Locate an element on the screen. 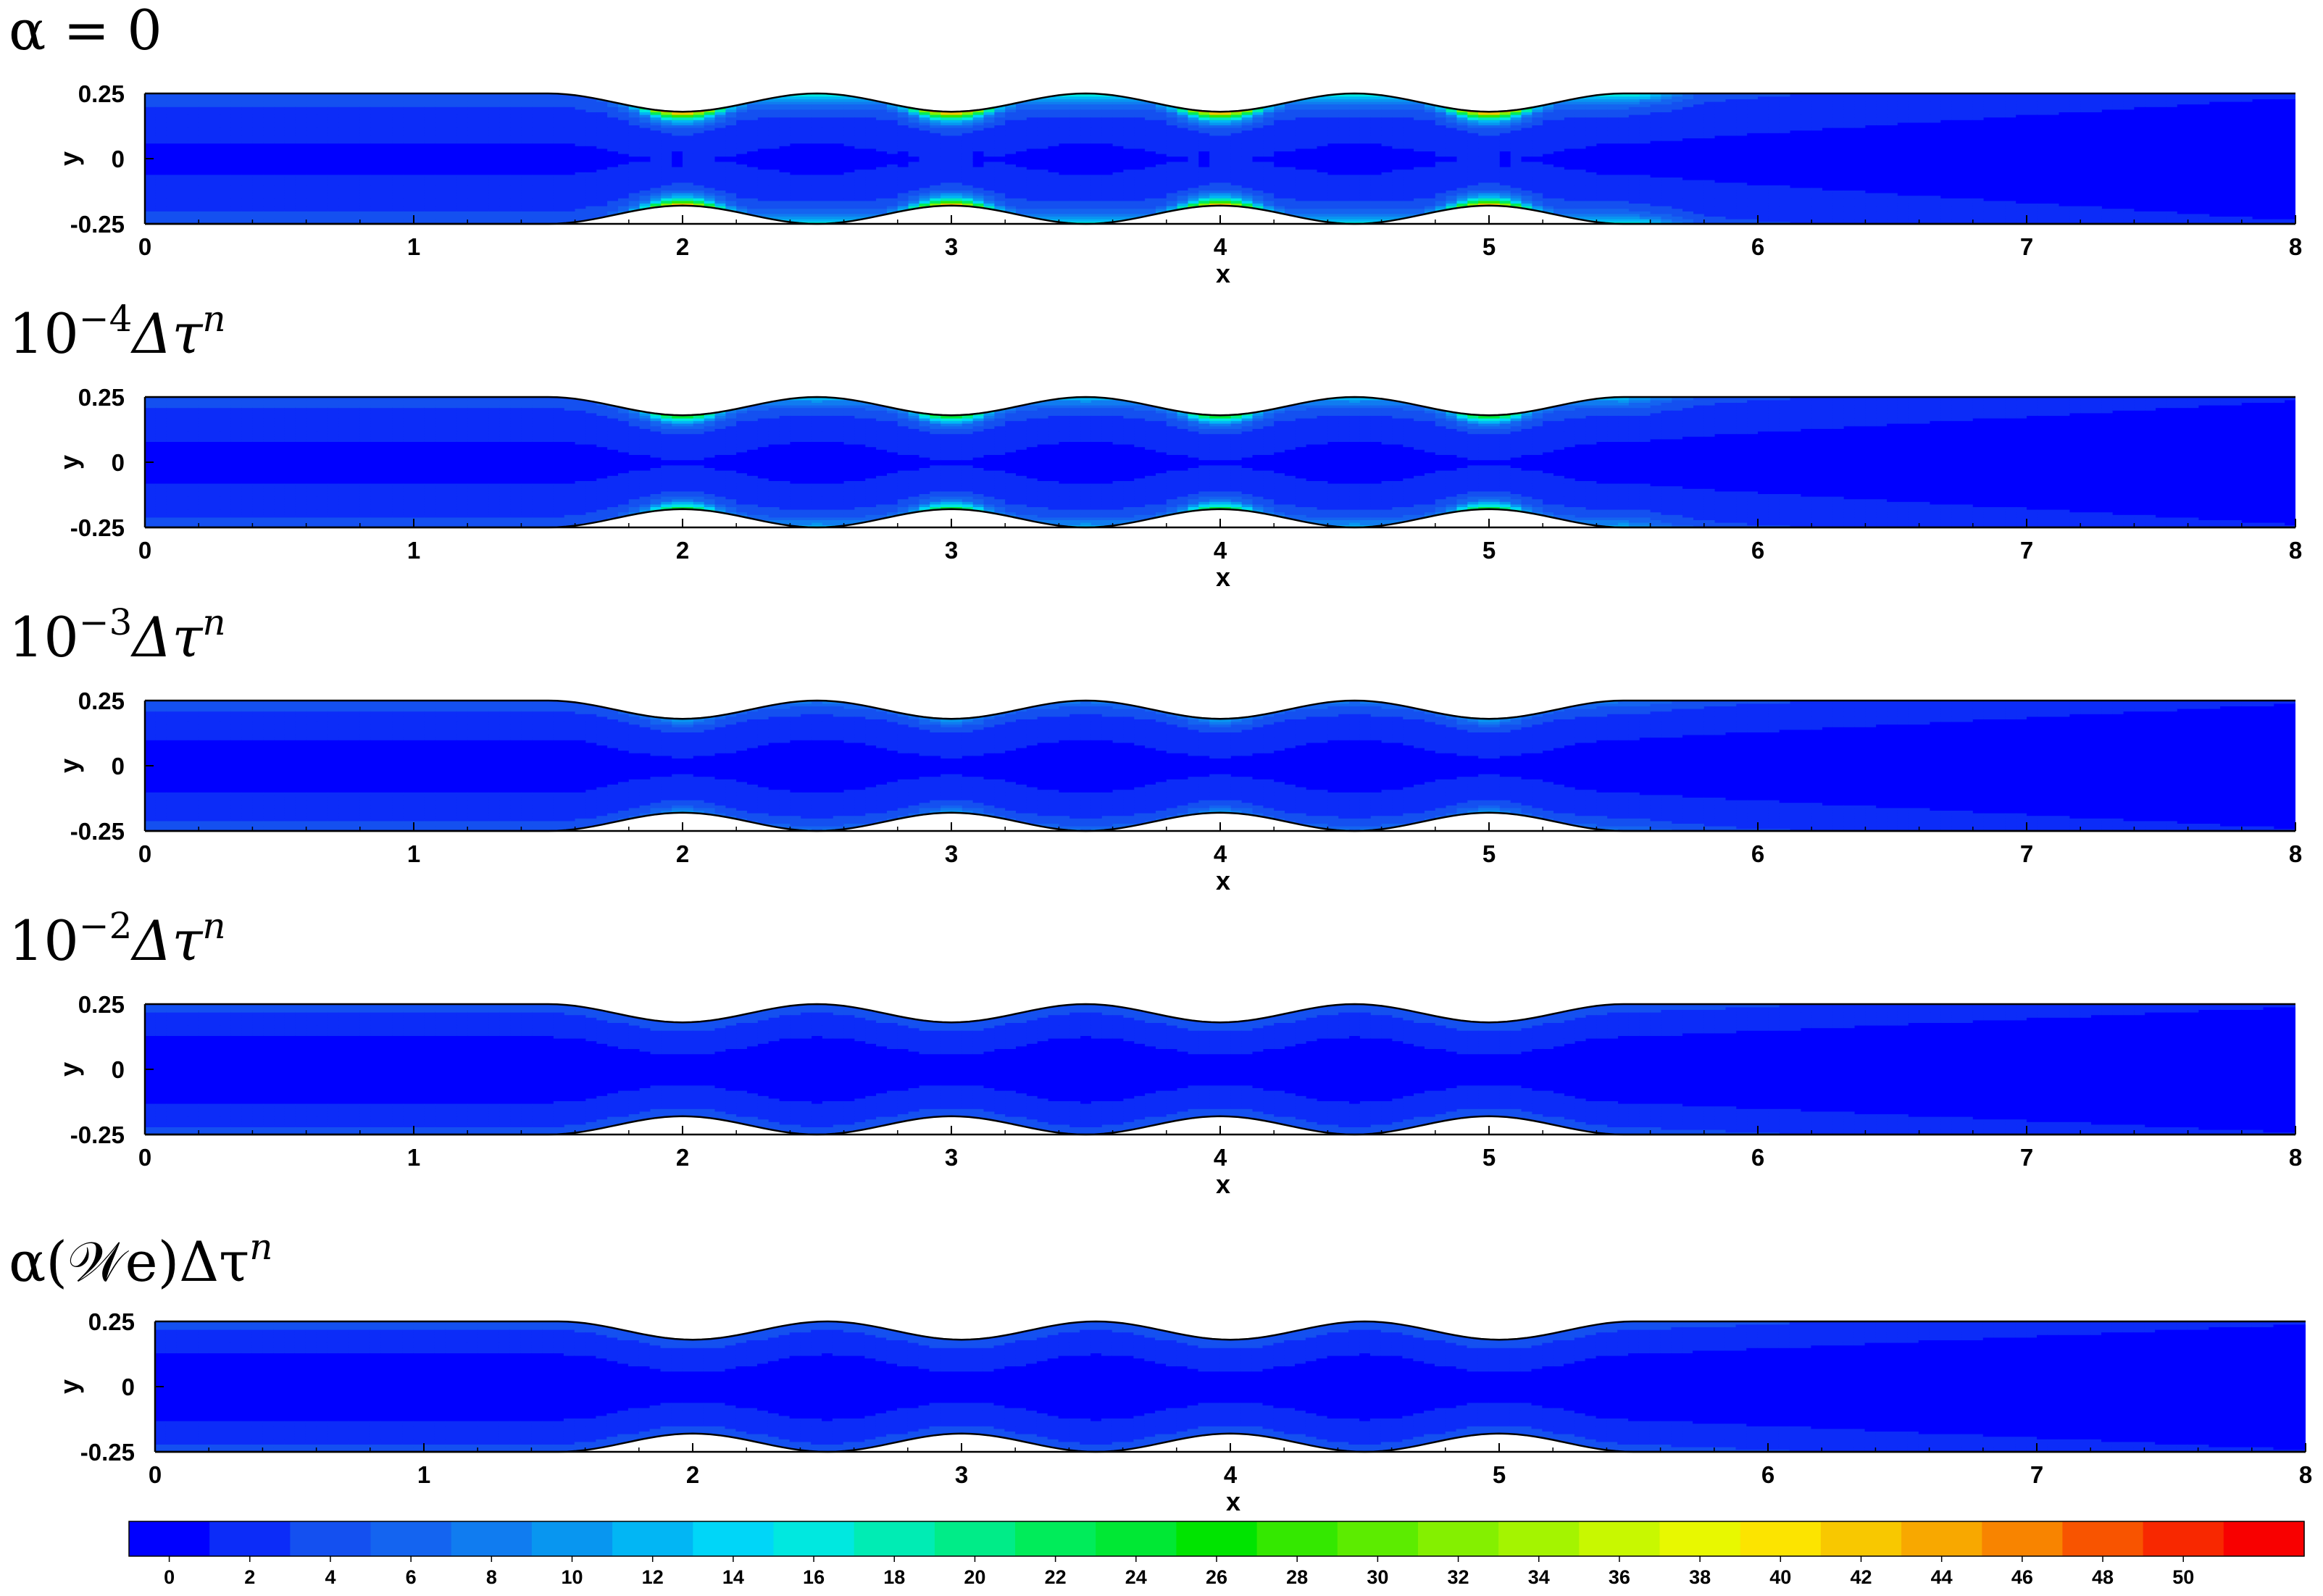 This screenshot has width=2323, height=1596. colorbar-tick-label: 32 is located at coordinates (1458, 1577).